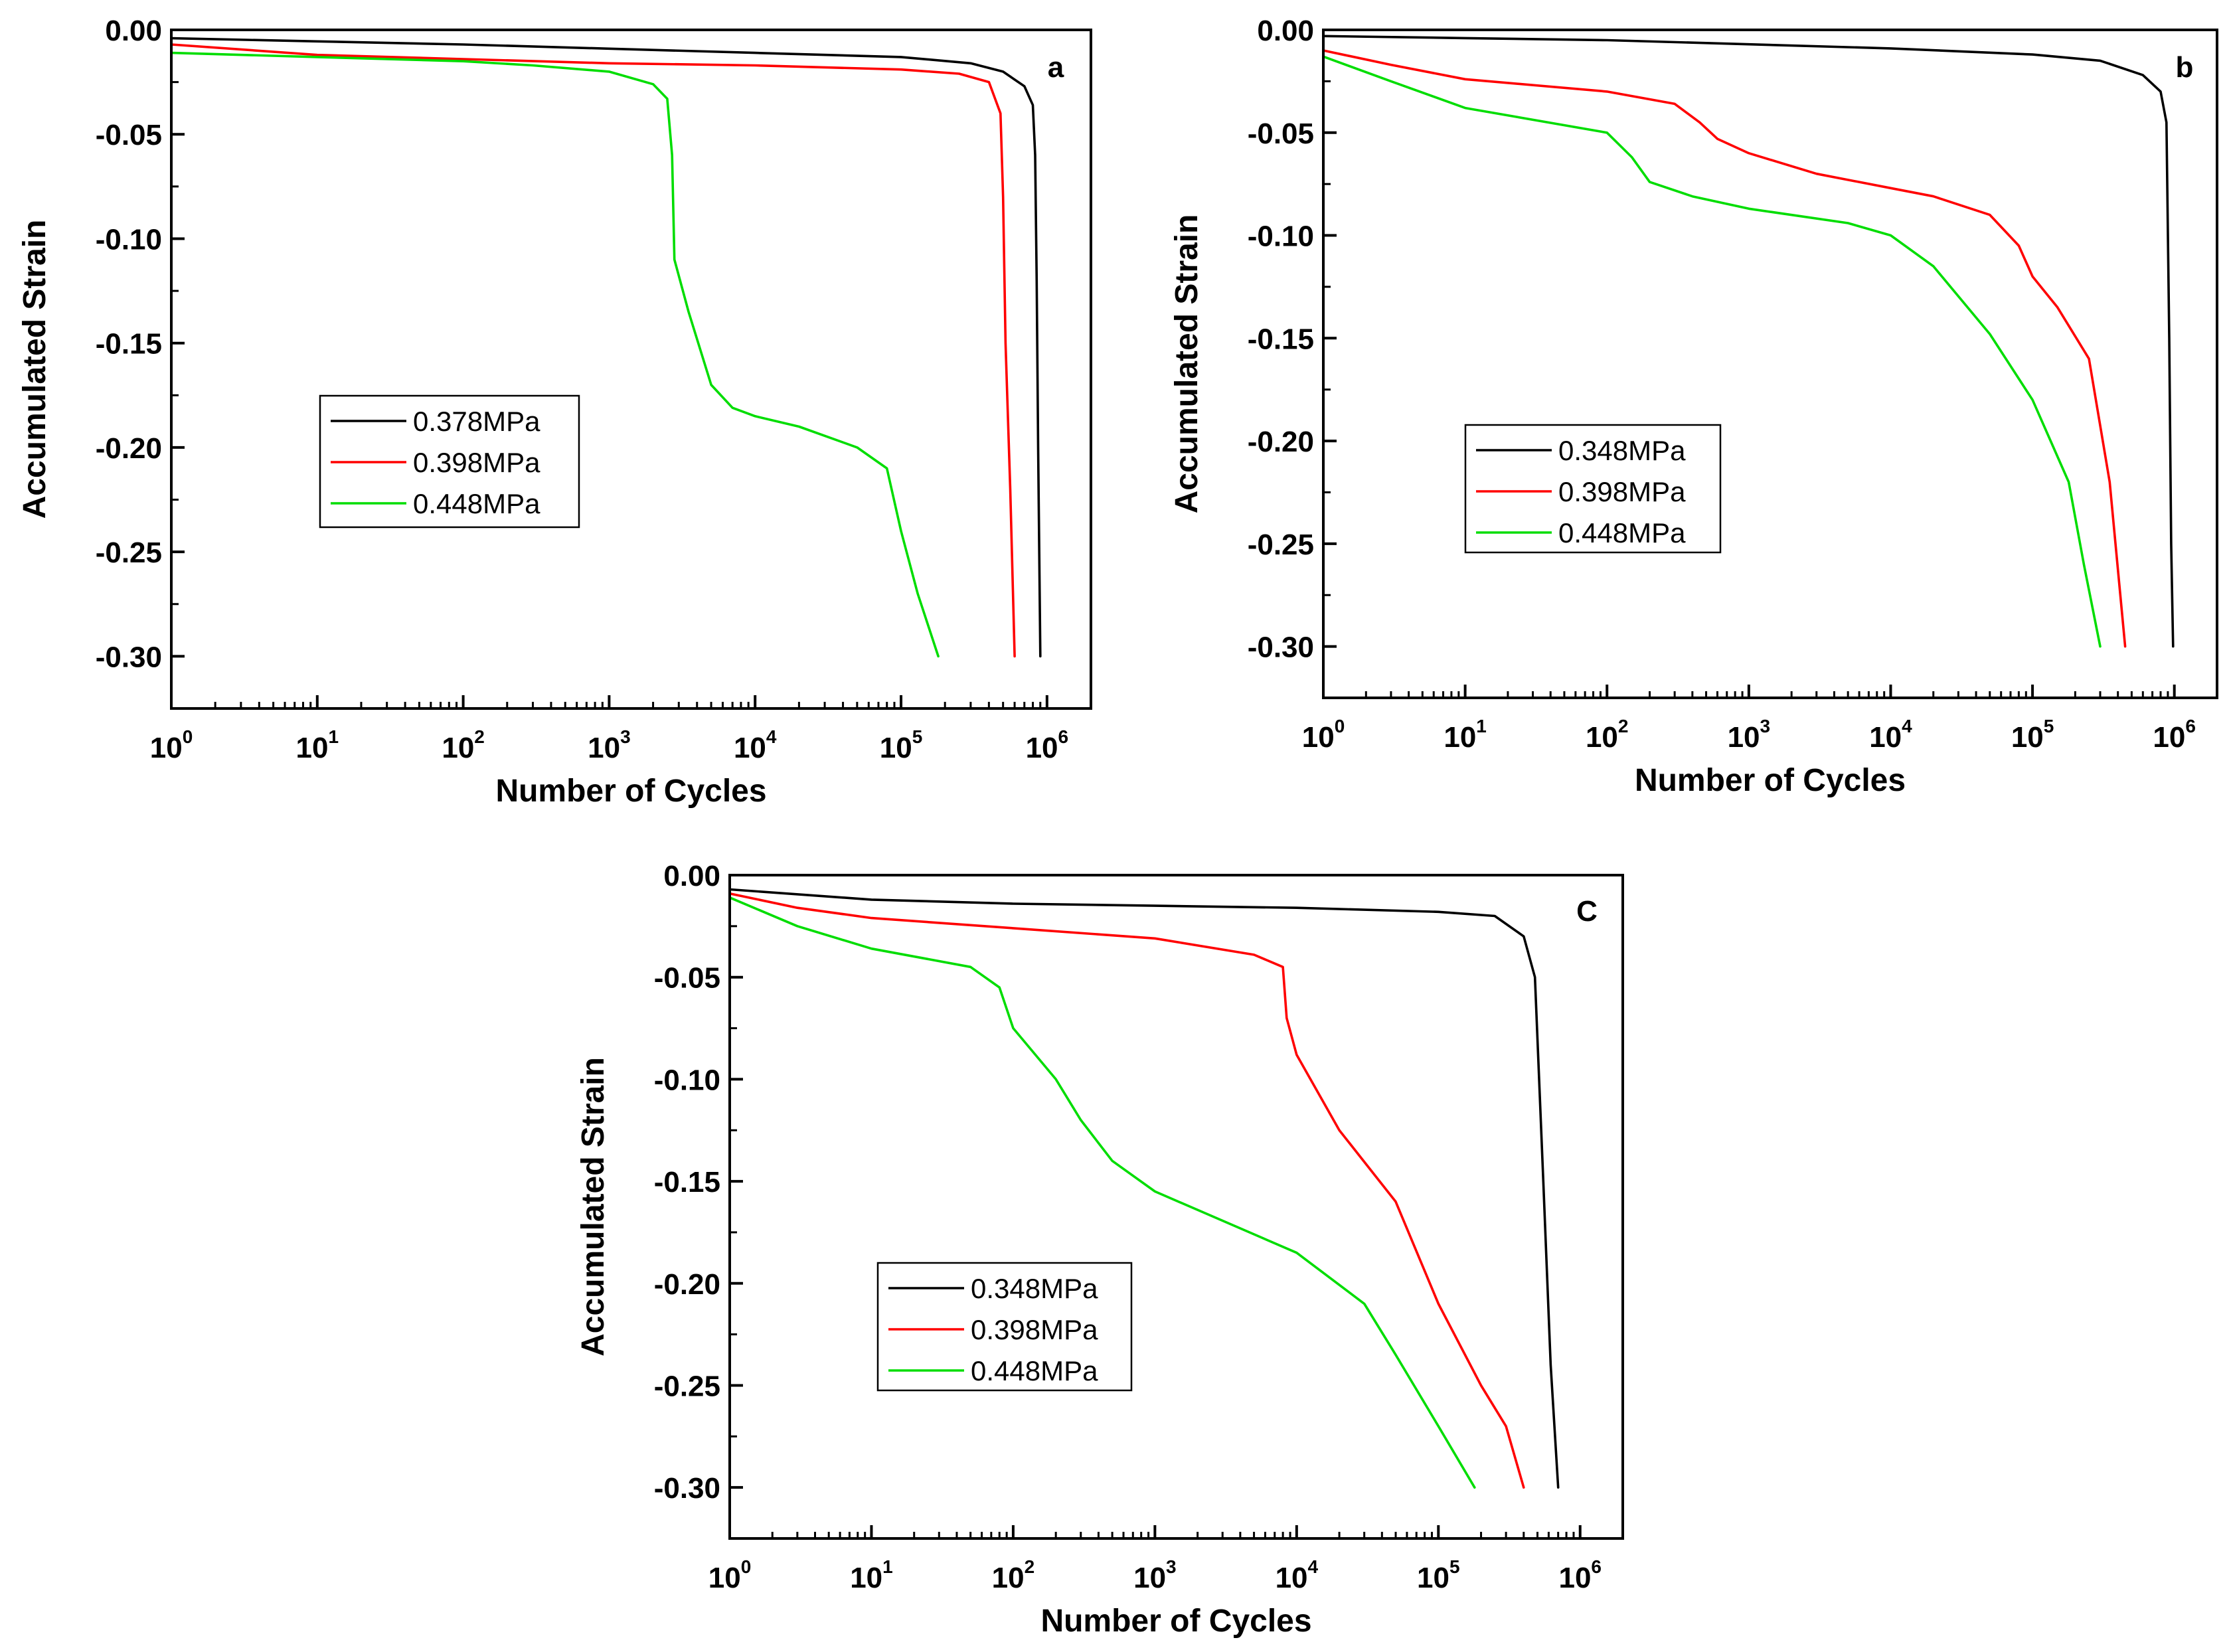 This screenshot has height=1652, width=2229. What do you see at coordinates (476, 421) in the screenshot?
I see `legend-label: 0.378MPa` at bounding box center [476, 421].